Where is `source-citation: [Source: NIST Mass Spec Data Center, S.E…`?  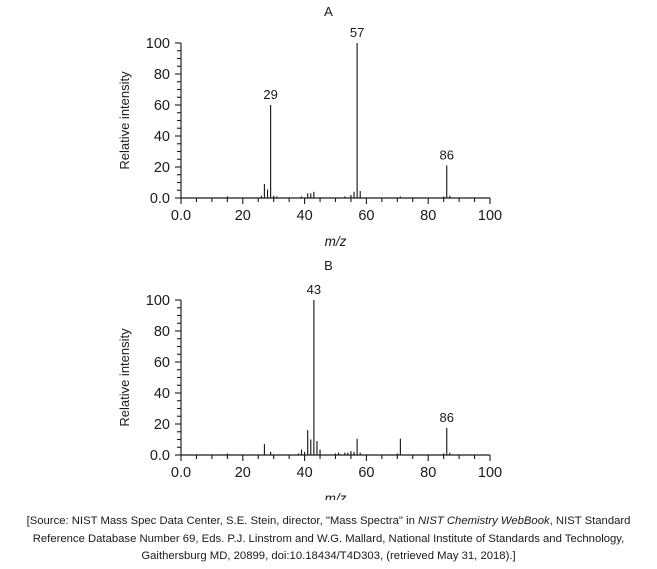
source-citation: [Source: NIST Mass Spec Data Center, S.E… is located at coordinates (328, 539).